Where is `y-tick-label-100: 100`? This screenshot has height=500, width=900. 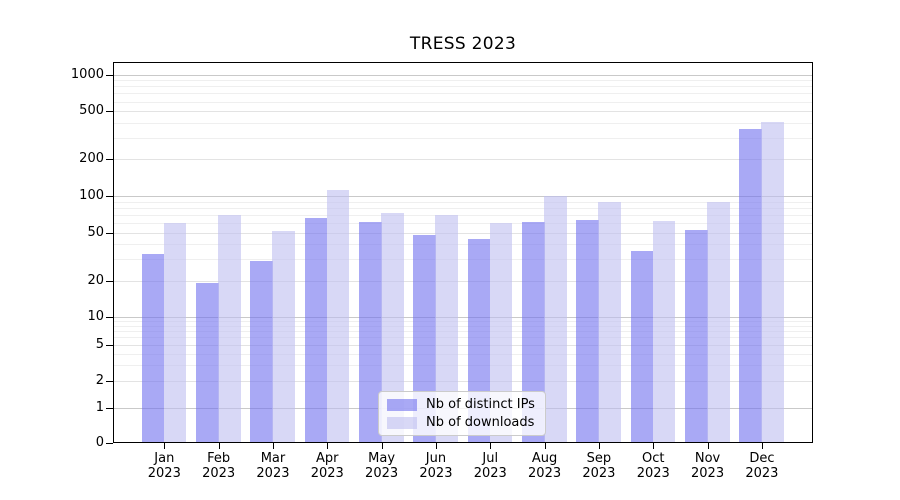 y-tick-label-100: 100 is located at coordinates (91, 195).